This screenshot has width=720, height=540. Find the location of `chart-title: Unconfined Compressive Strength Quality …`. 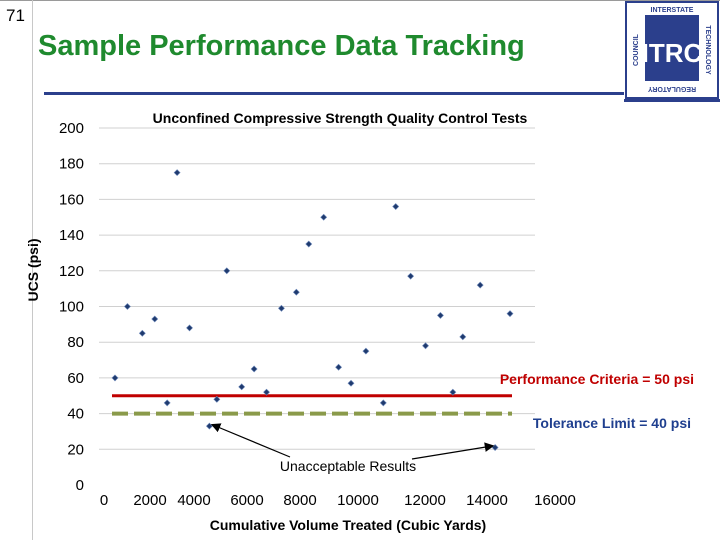

chart-title: Unconfined Compressive Strength Quality … is located at coordinates (340, 118).